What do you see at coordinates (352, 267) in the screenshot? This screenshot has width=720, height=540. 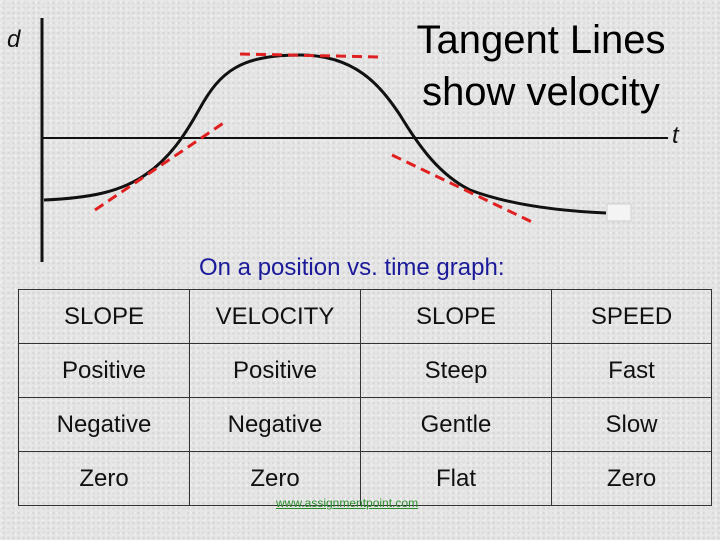 I see `table-caption: On a position vs. time graph:` at bounding box center [352, 267].